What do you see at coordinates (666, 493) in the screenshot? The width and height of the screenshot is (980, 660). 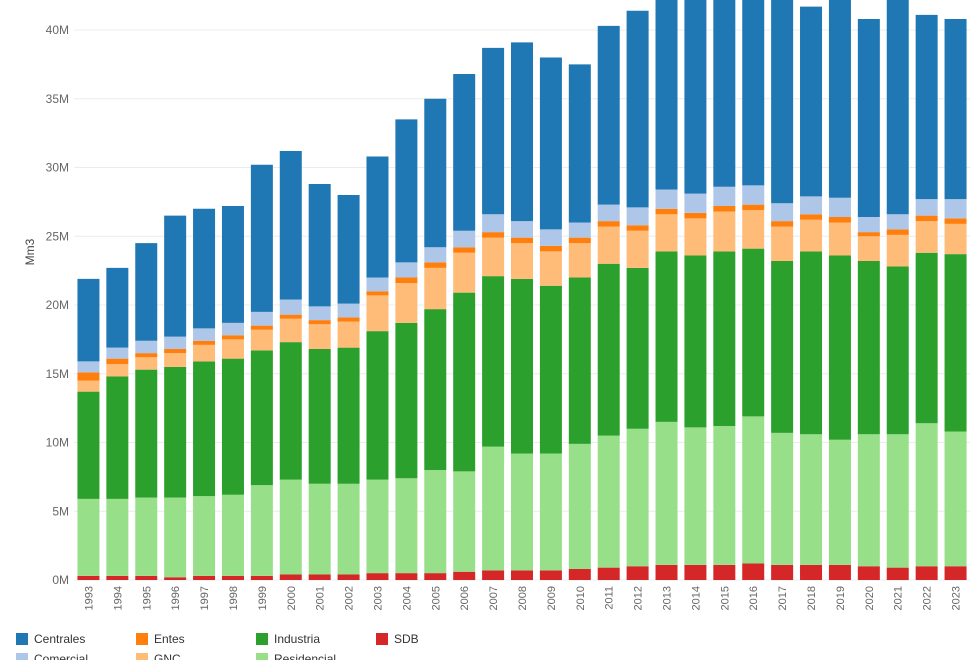 I see `bar-segment-residencial-2013` at bounding box center [666, 493].